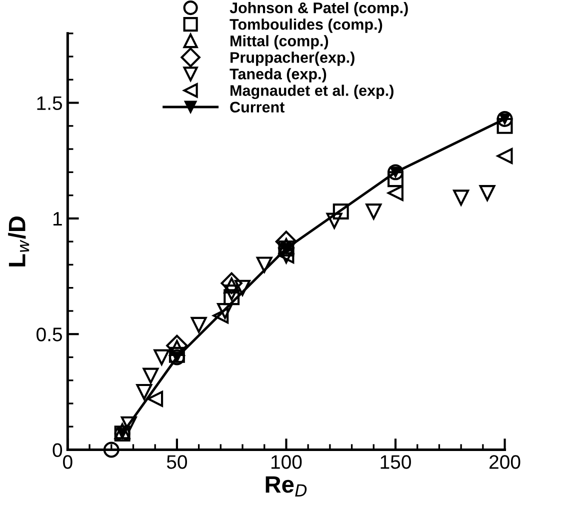 The height and width of the screenshot is (514, 564). I want to click on legend-label: Tomboulides (comp.), so click(306, 25).